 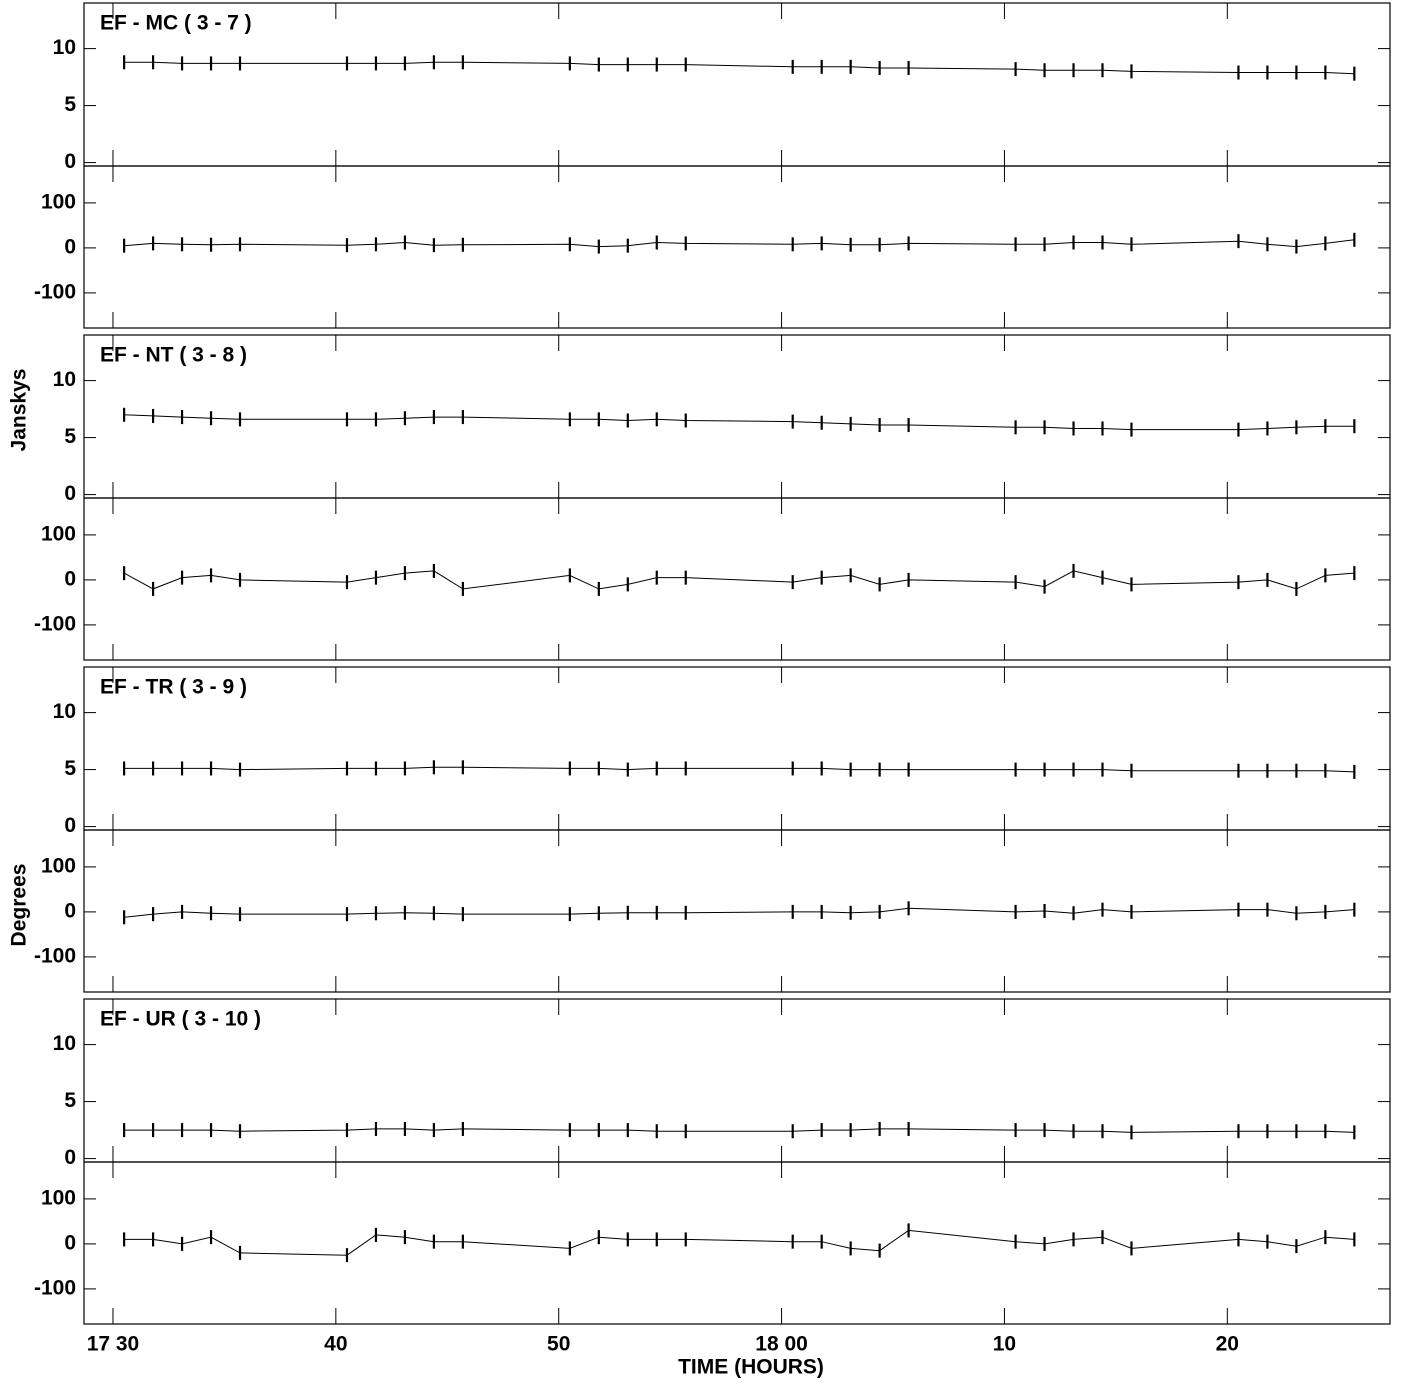 I want to click on x-tick-label: 10, so click(x=1004, y=1344).